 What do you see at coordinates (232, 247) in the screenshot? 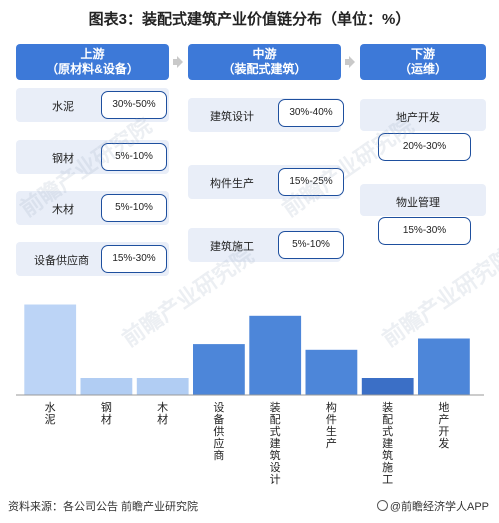
I see `item-label: 建筑施工` at bounding box center [232, 247].